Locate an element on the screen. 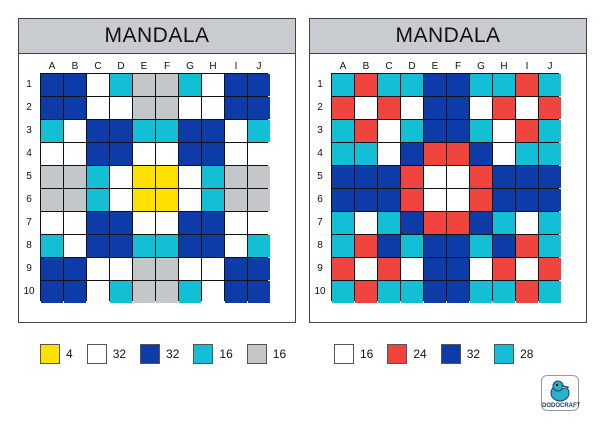 The image size is (600, 424). grid-cell-A7 is located at coordinates (343, 223).